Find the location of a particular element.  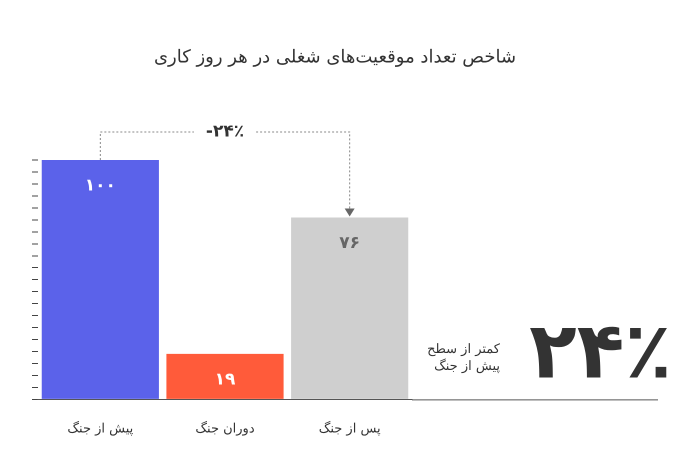

x-tick-label: پس از جنگ is located at coordinates (350, 428).